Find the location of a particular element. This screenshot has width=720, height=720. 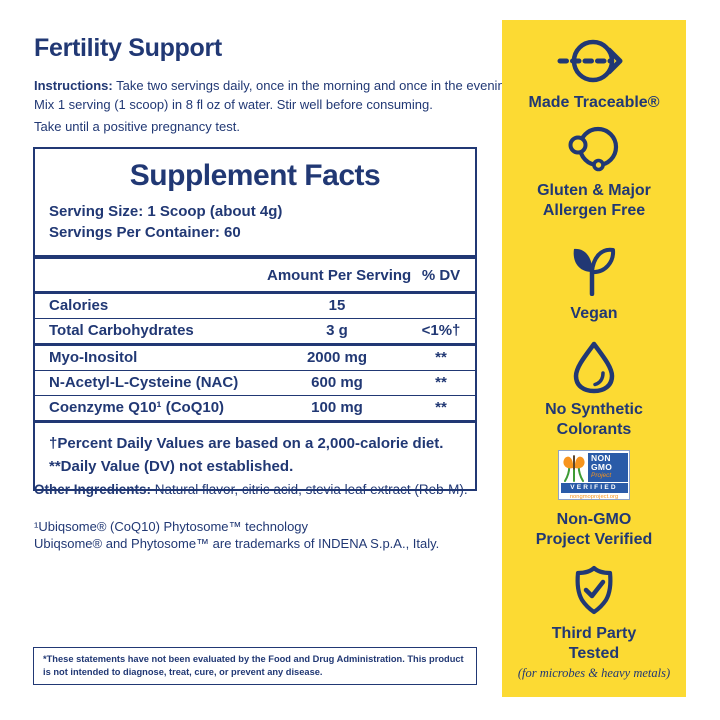

badge-label: Third Party Tested is located at coordinates (594, 644).